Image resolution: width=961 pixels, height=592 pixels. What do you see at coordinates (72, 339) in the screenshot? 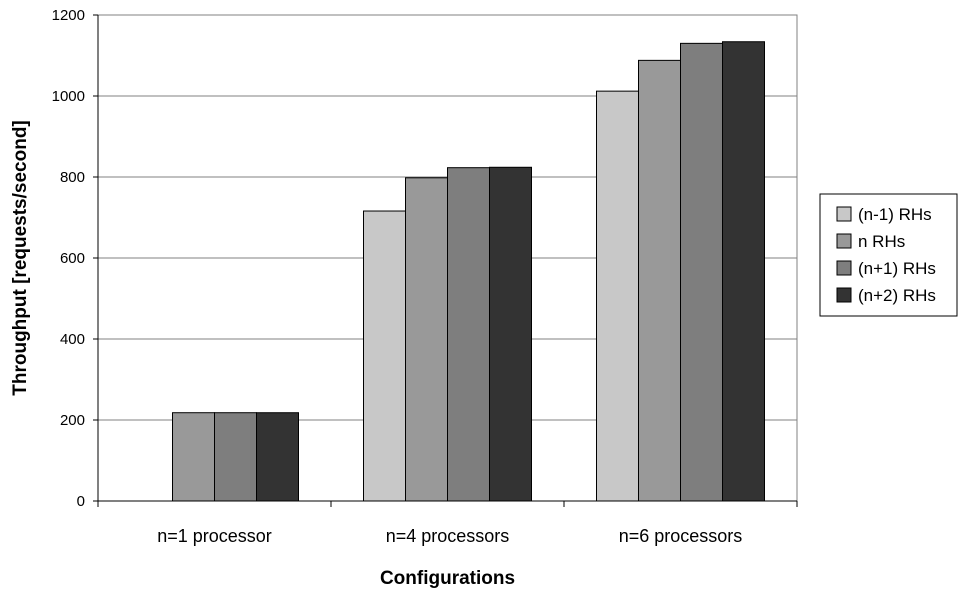
I see `y-tick-label: 400` at bounding box center [72, 339].